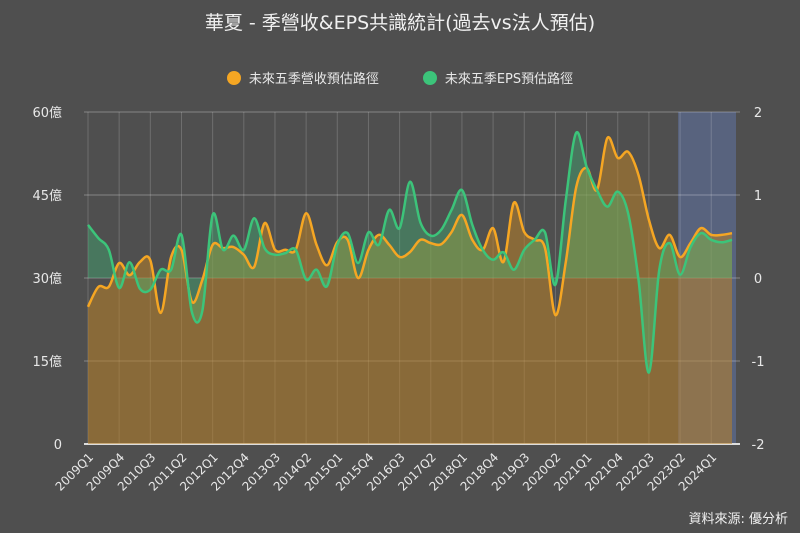  I want to click on y-right-tick-label: -1, so click(758, 362).